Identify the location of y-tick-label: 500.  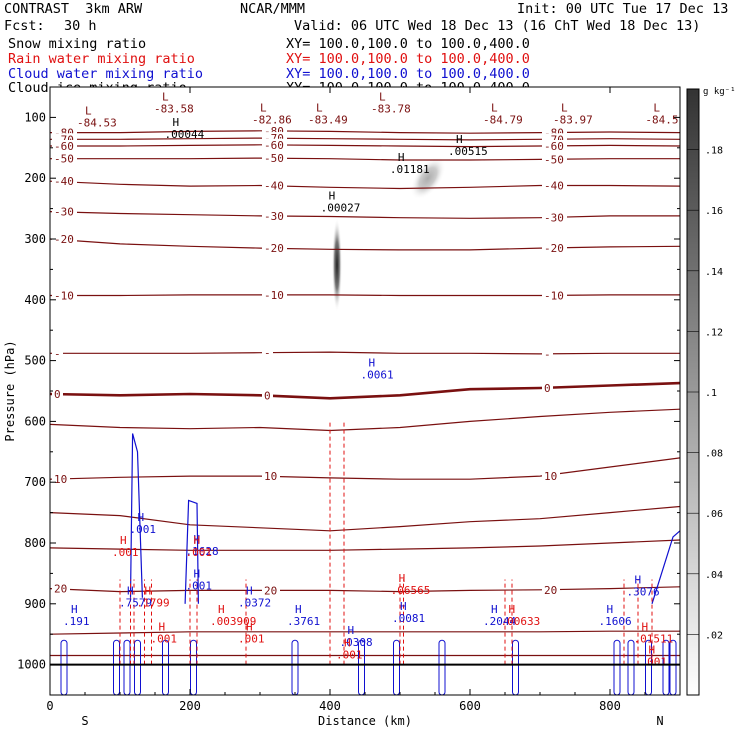
(35, 361).